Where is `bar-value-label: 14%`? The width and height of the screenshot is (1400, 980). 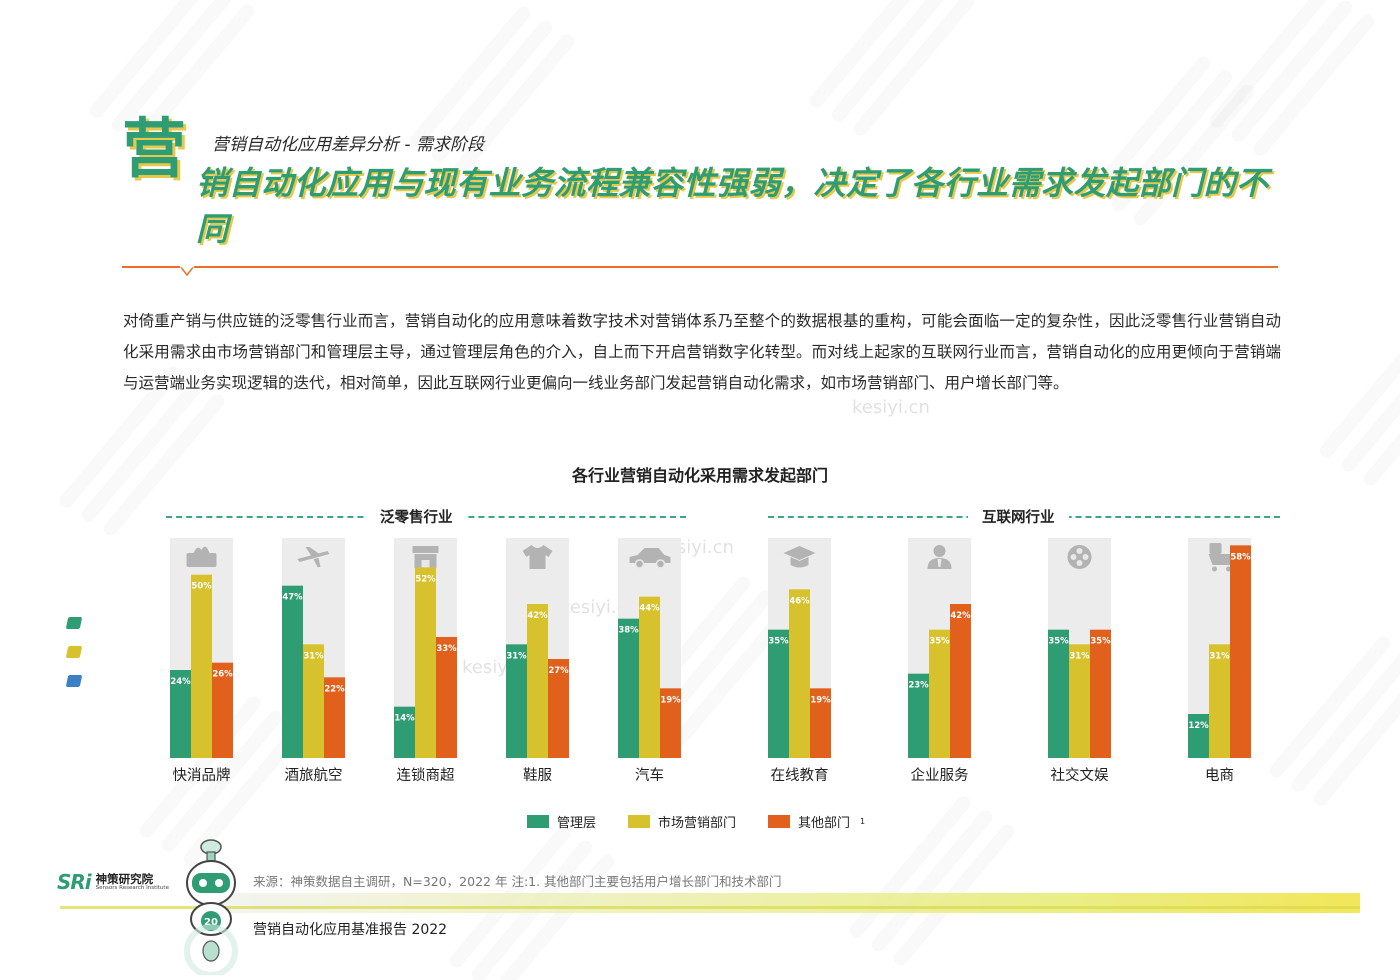
bar-value-label: 14% is located at coordinates (404, 719).